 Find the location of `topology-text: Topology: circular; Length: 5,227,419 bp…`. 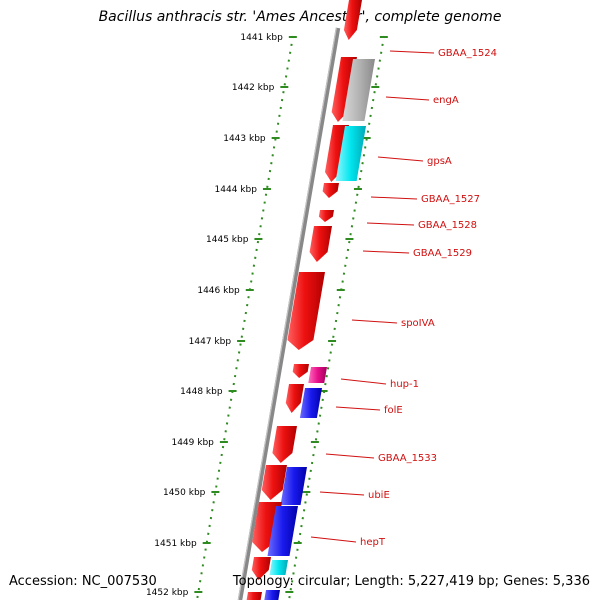

topology-text: Topology: circular; Length: 5,227,419 bp… is located at coordinates (411, 581).